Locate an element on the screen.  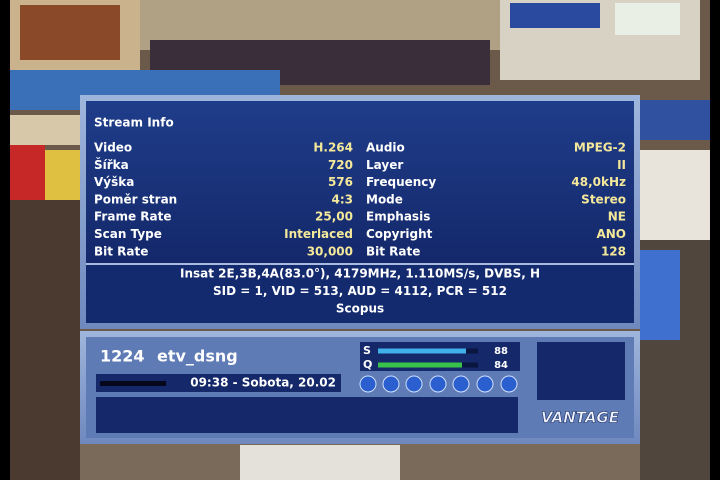
info-label: Výška is located at coordinates (114, 182).